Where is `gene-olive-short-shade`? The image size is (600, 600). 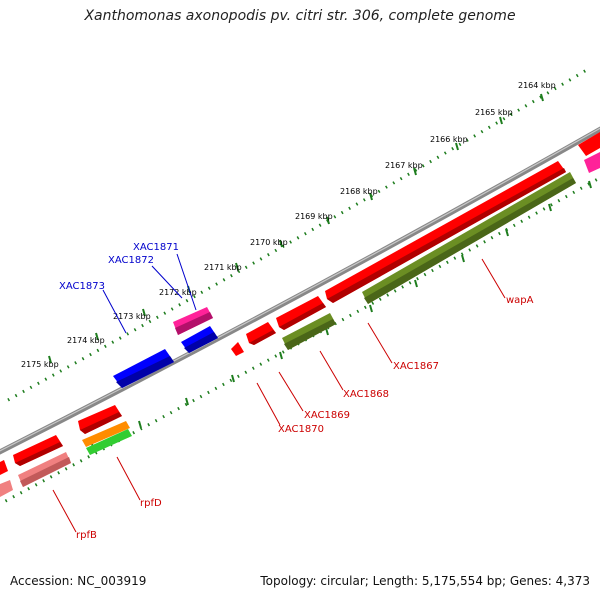
gene-olive-short-shade is located at coordinates (310, 334).